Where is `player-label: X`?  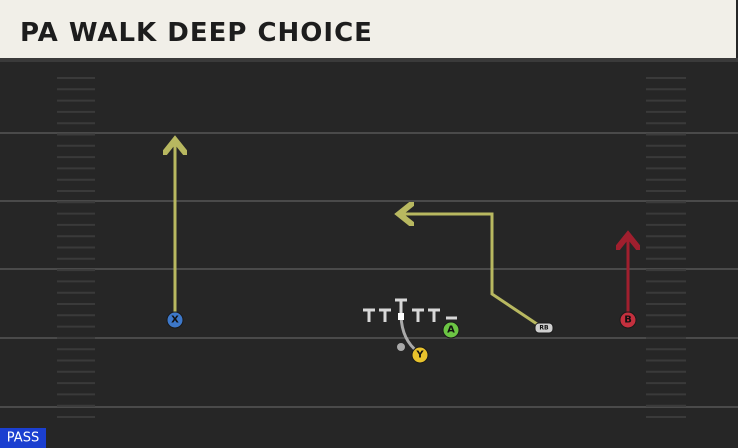 player-label: X is located at coordinates (175, 320).